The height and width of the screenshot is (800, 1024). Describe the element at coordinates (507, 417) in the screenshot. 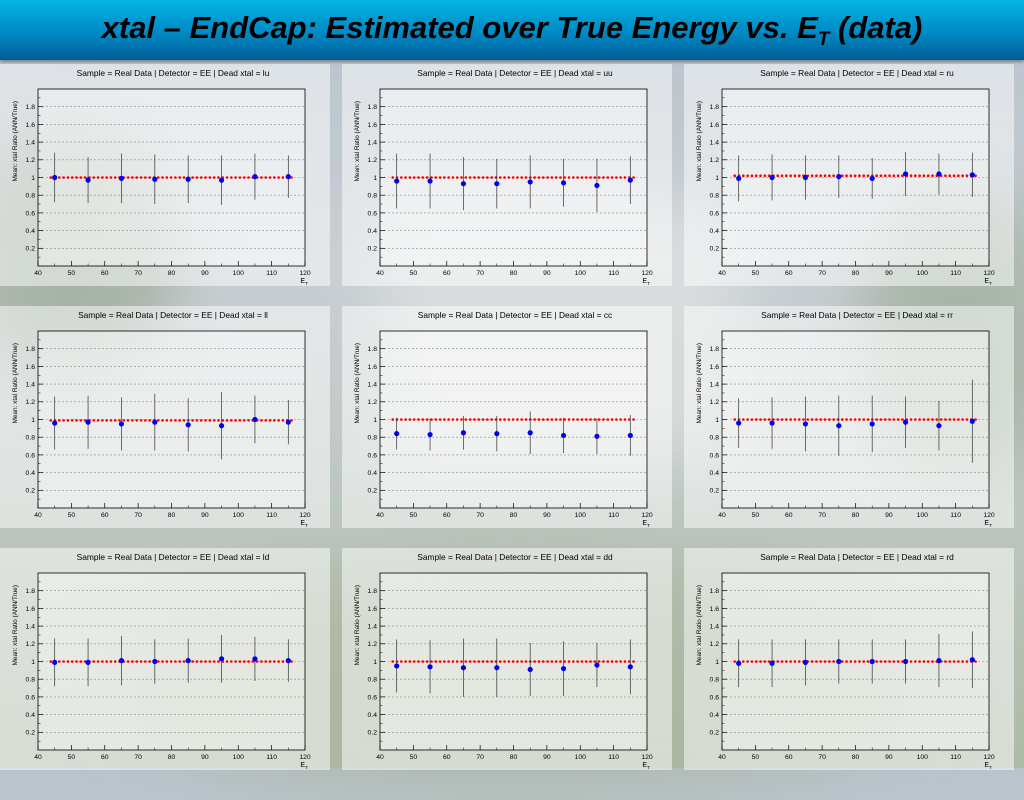

I see `plot-canvas` at that location.